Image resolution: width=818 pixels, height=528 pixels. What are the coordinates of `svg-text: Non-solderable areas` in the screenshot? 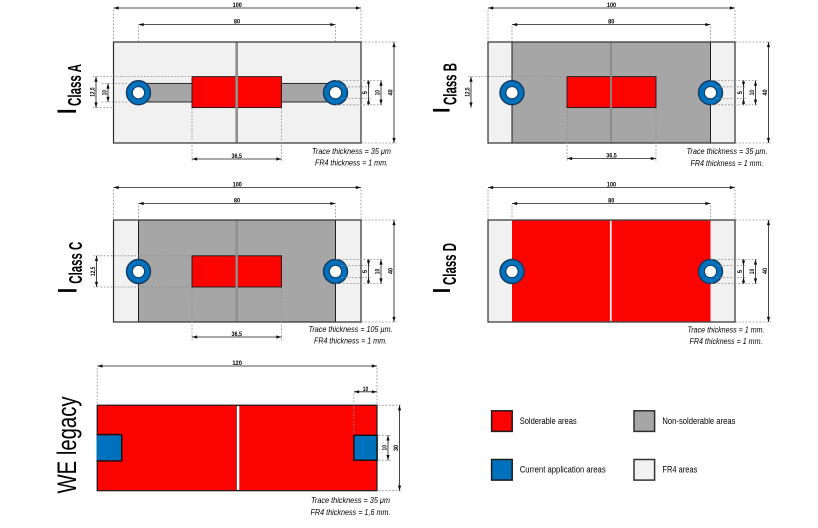 It's located at (698, 421).